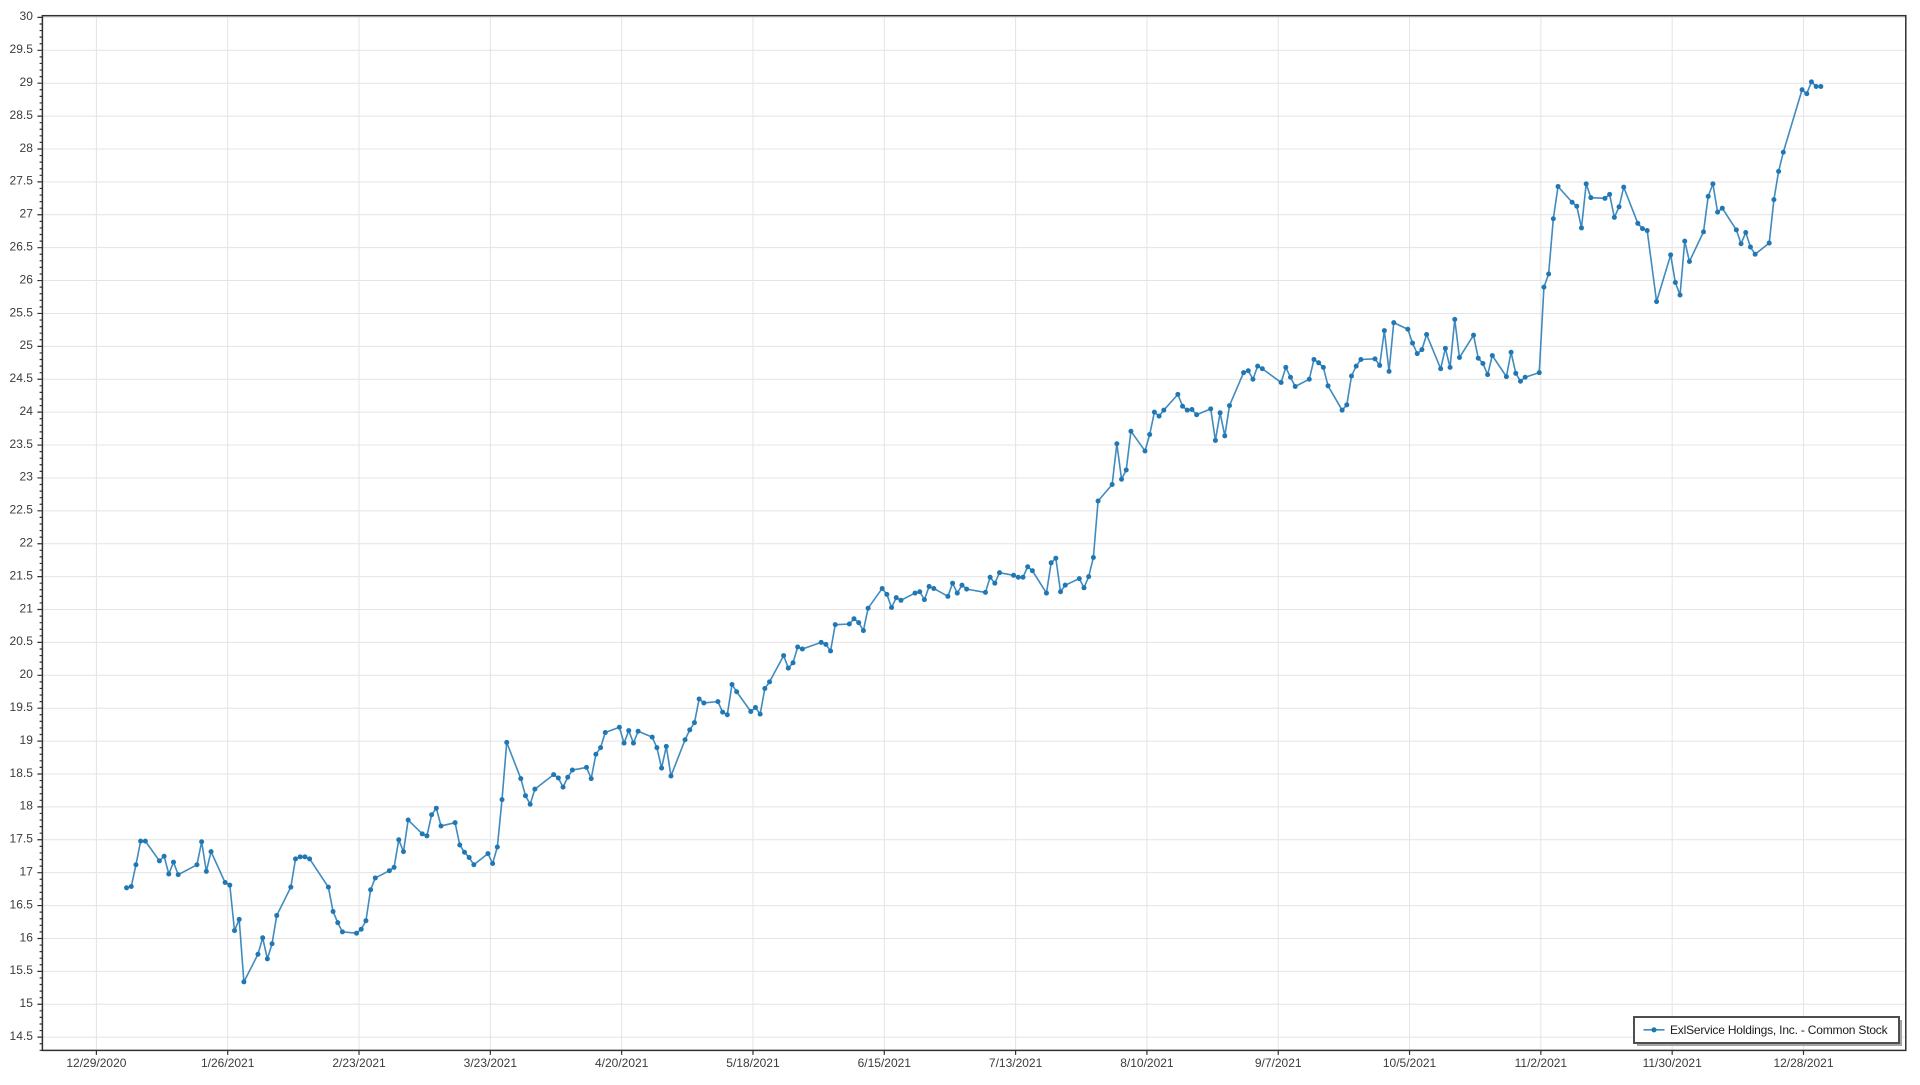  Describe the element at coordinates (1779, 1030) in the screenshot. I see `svg-text:ExlService Holdings, Inc. - Co: ExlService Holdings, Inc. - Common Stock` at that location.